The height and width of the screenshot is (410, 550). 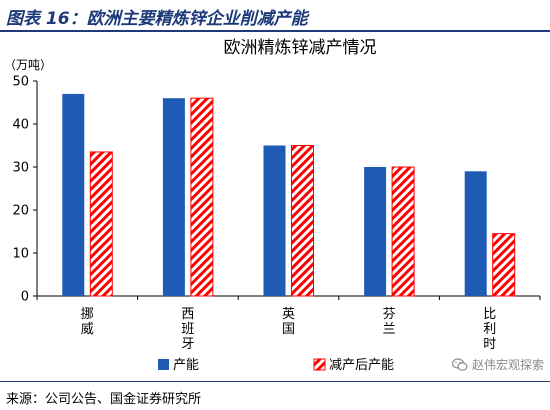 What do you see at coordinates (275, 31) in the screenshot?
I see `header-divider` at bounding box center [275, 31].